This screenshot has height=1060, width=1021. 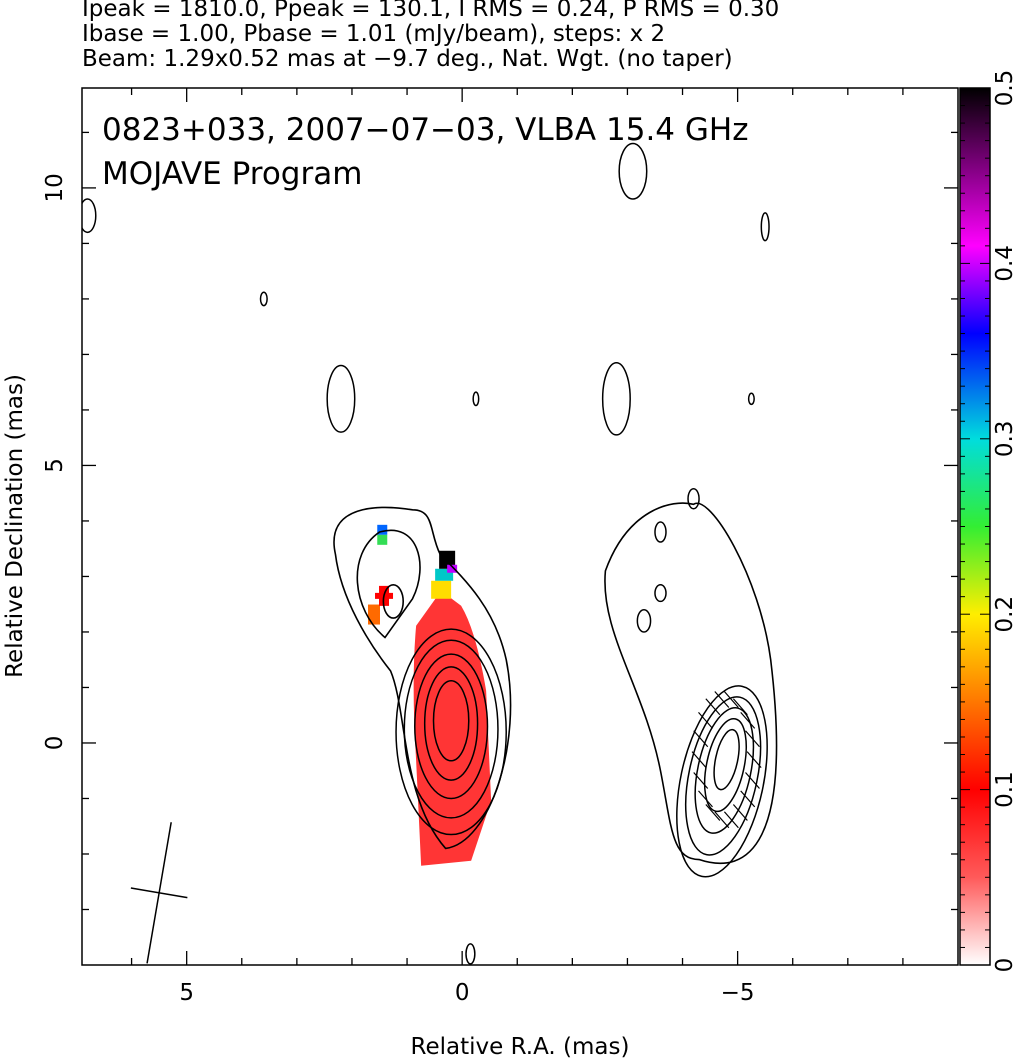 I want to click on colorbar-ticks: 0 0.1 0.2 0.3 0.4 0.5, so click(x=989, y=521).